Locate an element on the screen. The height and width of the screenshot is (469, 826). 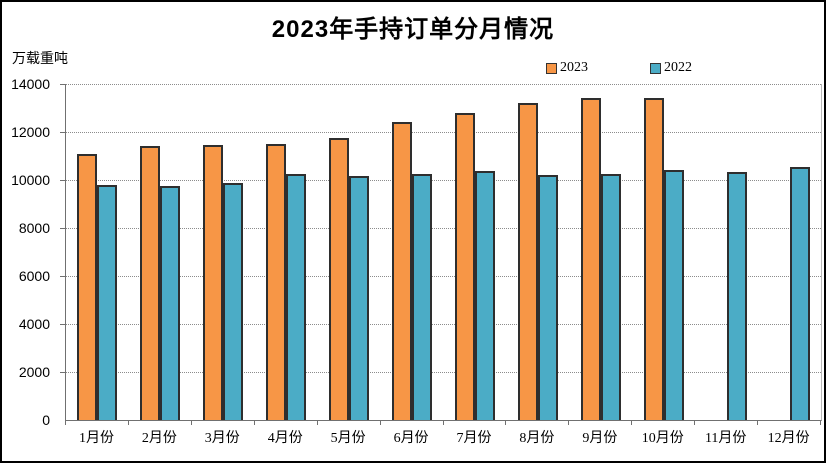
x-axis-tick-marks is located at coordinates (443, 423).